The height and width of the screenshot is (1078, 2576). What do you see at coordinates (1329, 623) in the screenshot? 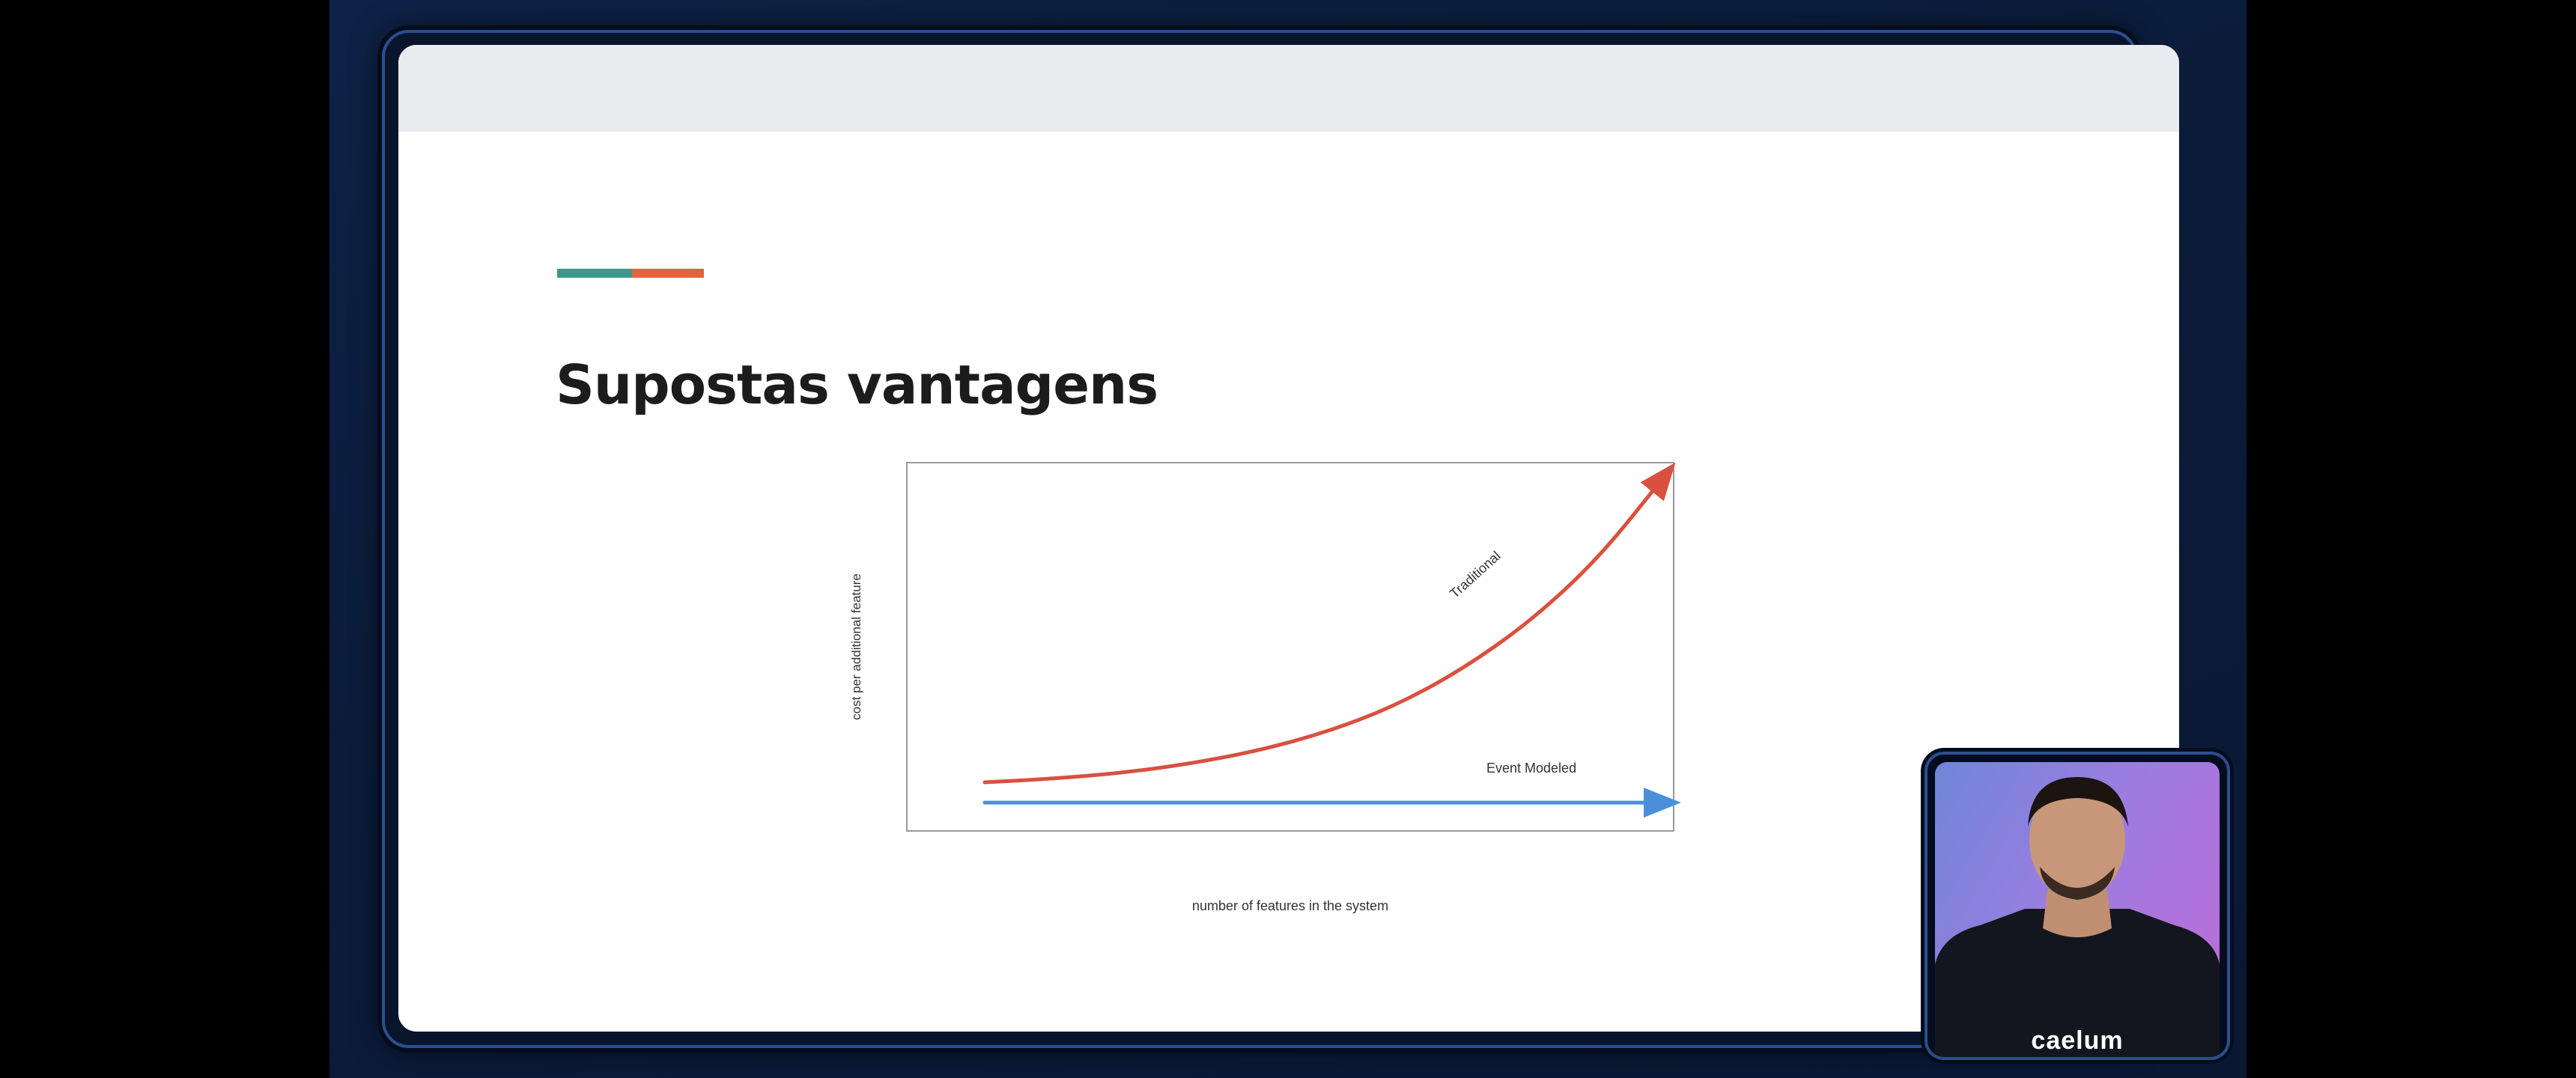
I see `chart-series-line-traditional` at bounding box center [1329, 623].